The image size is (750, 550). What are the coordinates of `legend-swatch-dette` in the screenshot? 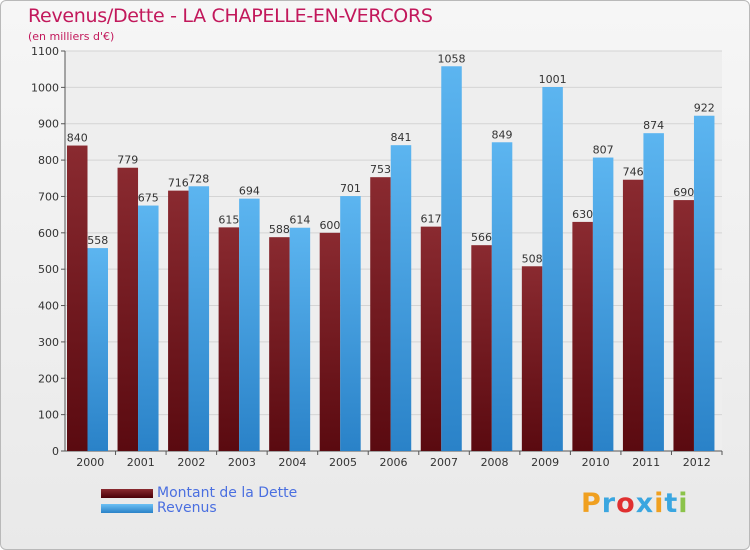 It's located at (127, 493).